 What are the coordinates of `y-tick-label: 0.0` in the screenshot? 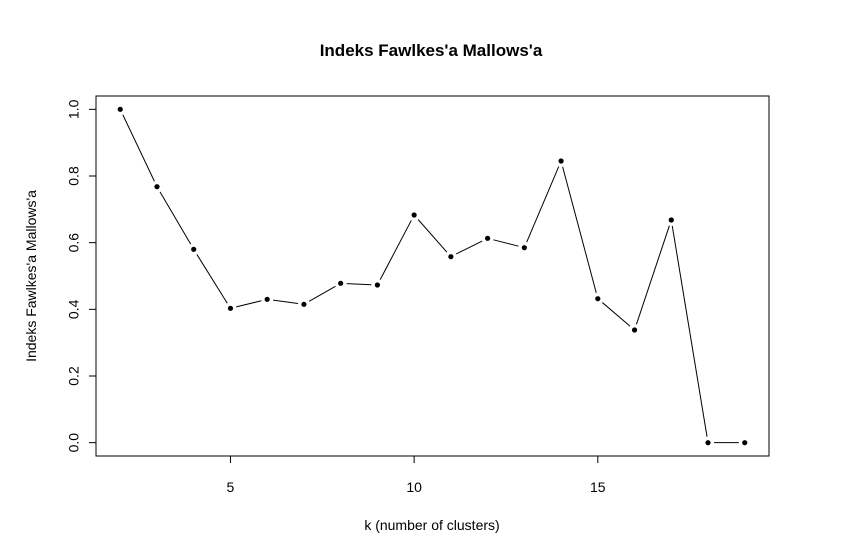 It's located at (74, 443).